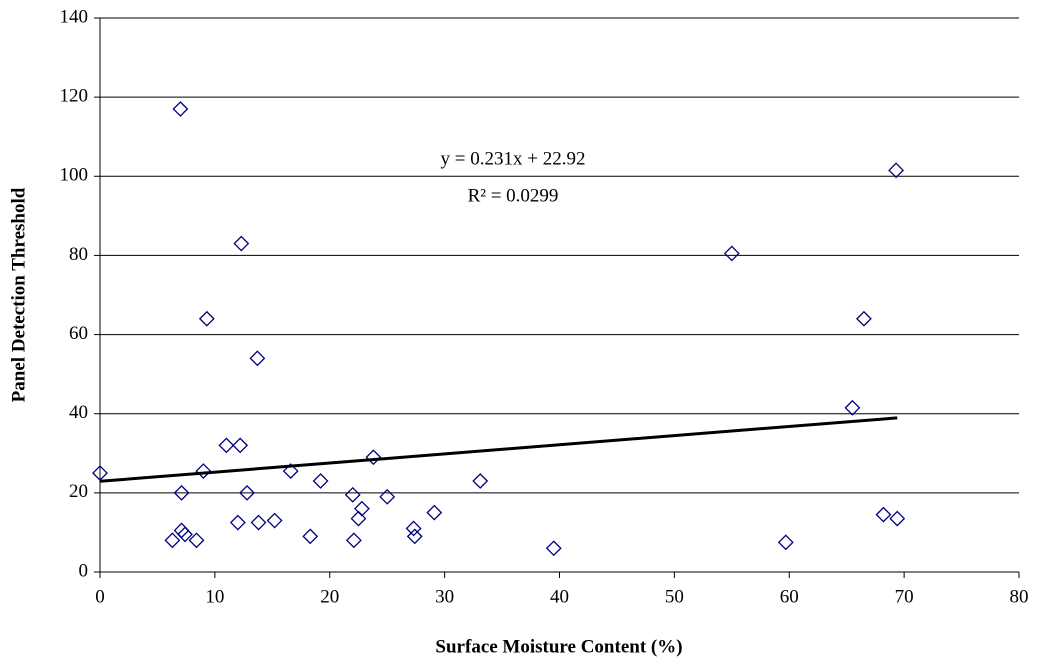  I want to click on y-tick-label: 80, so click(78, 254).